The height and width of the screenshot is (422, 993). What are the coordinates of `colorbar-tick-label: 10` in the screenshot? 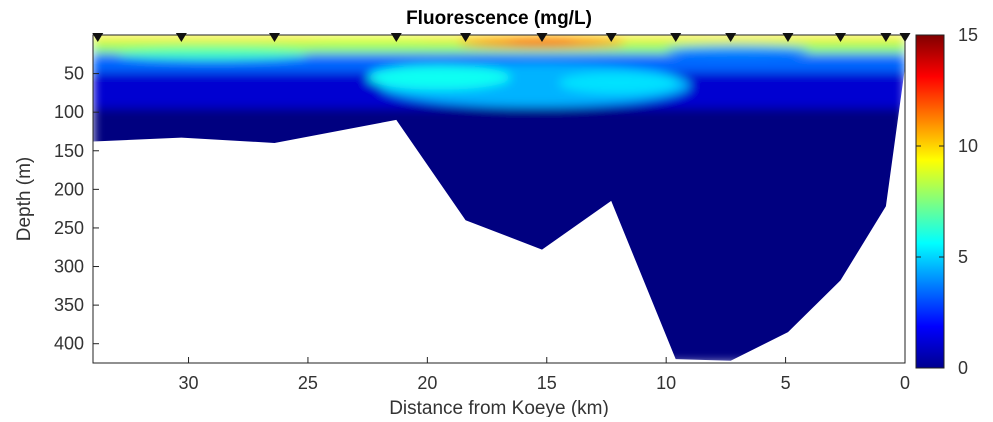 It's located at (968, 146).